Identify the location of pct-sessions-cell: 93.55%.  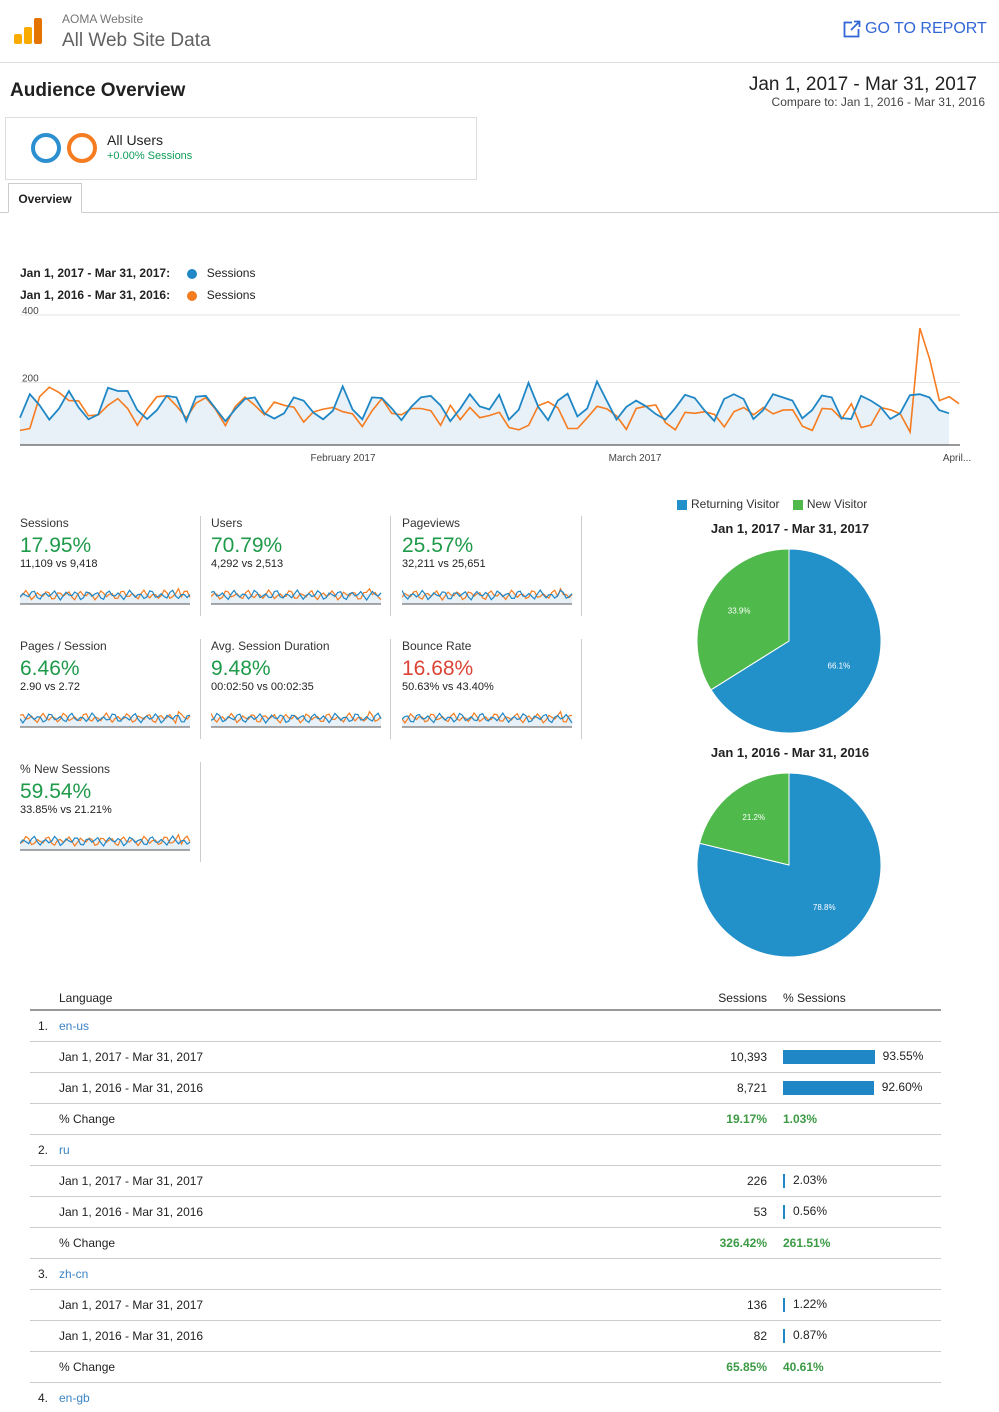
(861, 1057).